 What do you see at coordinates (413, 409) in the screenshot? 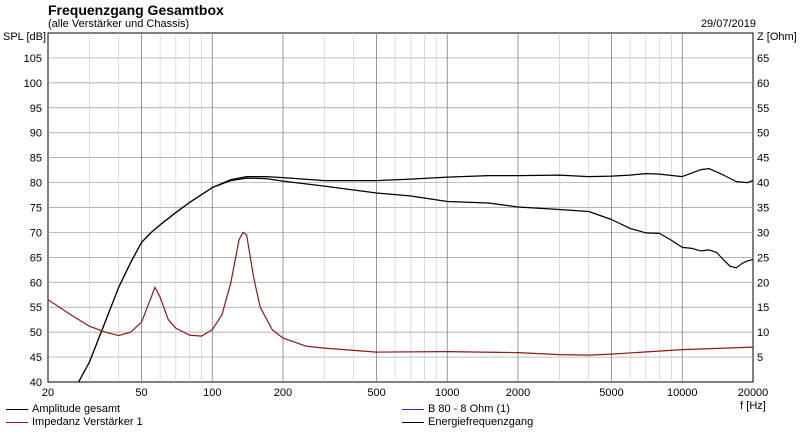
I see `legend-swatch-b80` at bounding box center [413, 409].